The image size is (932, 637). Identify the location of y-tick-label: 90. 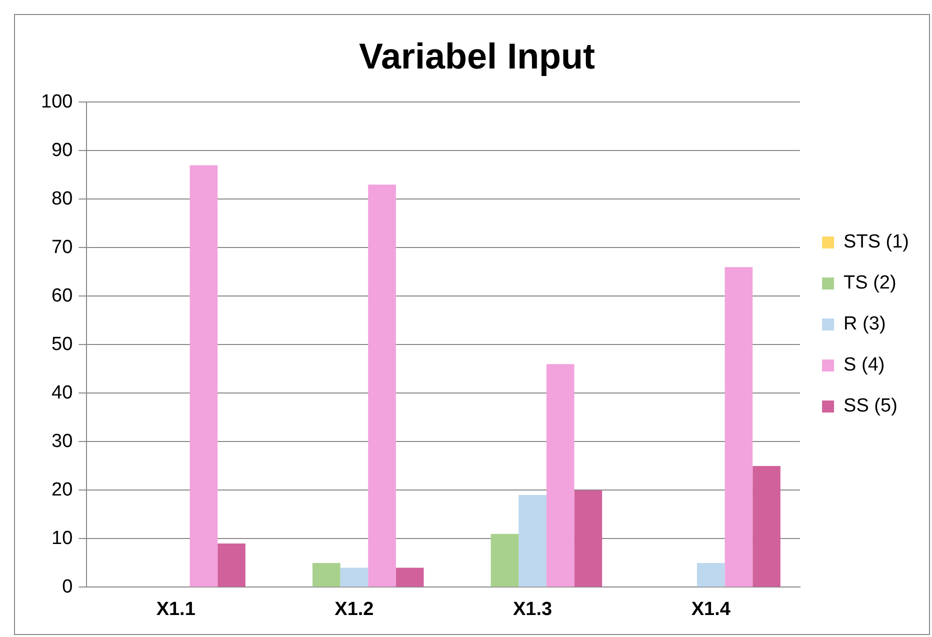
(62, 150).